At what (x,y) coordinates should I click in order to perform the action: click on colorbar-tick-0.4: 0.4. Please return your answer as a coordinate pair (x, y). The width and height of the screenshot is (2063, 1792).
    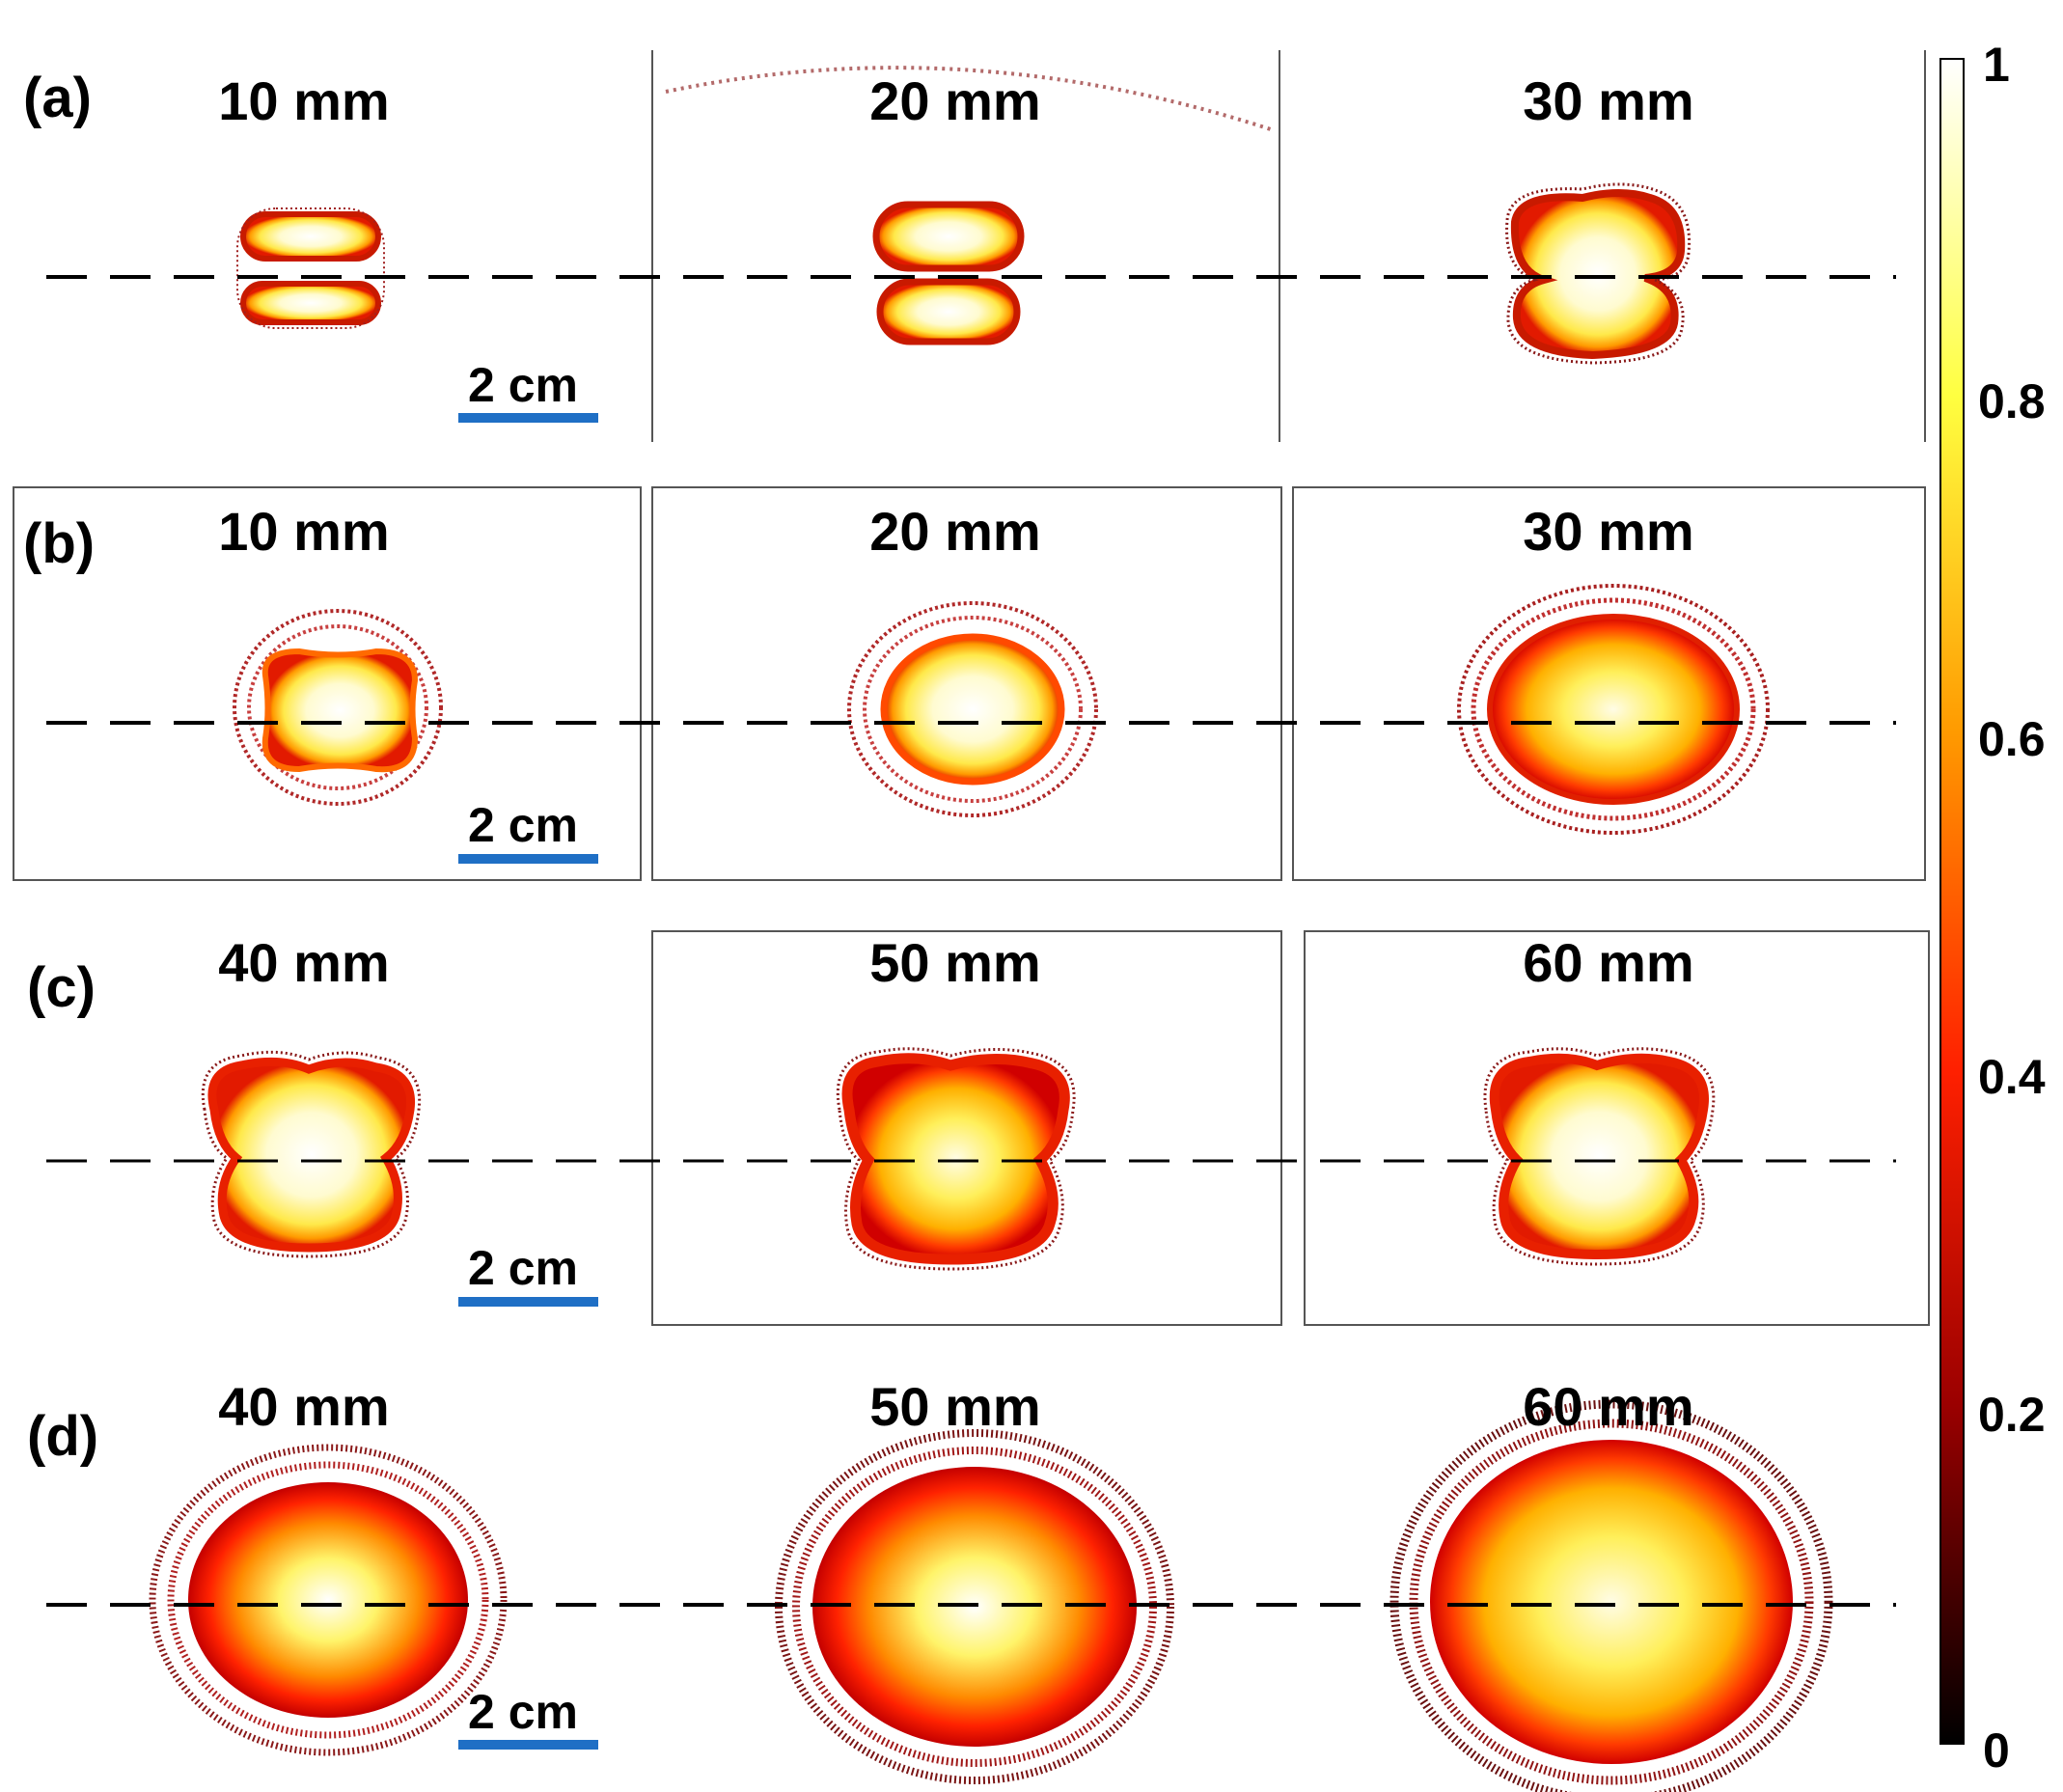
    Looking at the image, I should click on (2012, 1077).